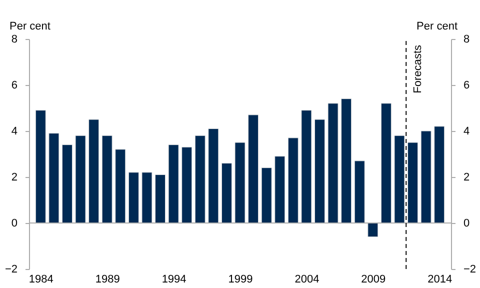  I want to click on y2-axis-title: Per cent, so click(437, 26).